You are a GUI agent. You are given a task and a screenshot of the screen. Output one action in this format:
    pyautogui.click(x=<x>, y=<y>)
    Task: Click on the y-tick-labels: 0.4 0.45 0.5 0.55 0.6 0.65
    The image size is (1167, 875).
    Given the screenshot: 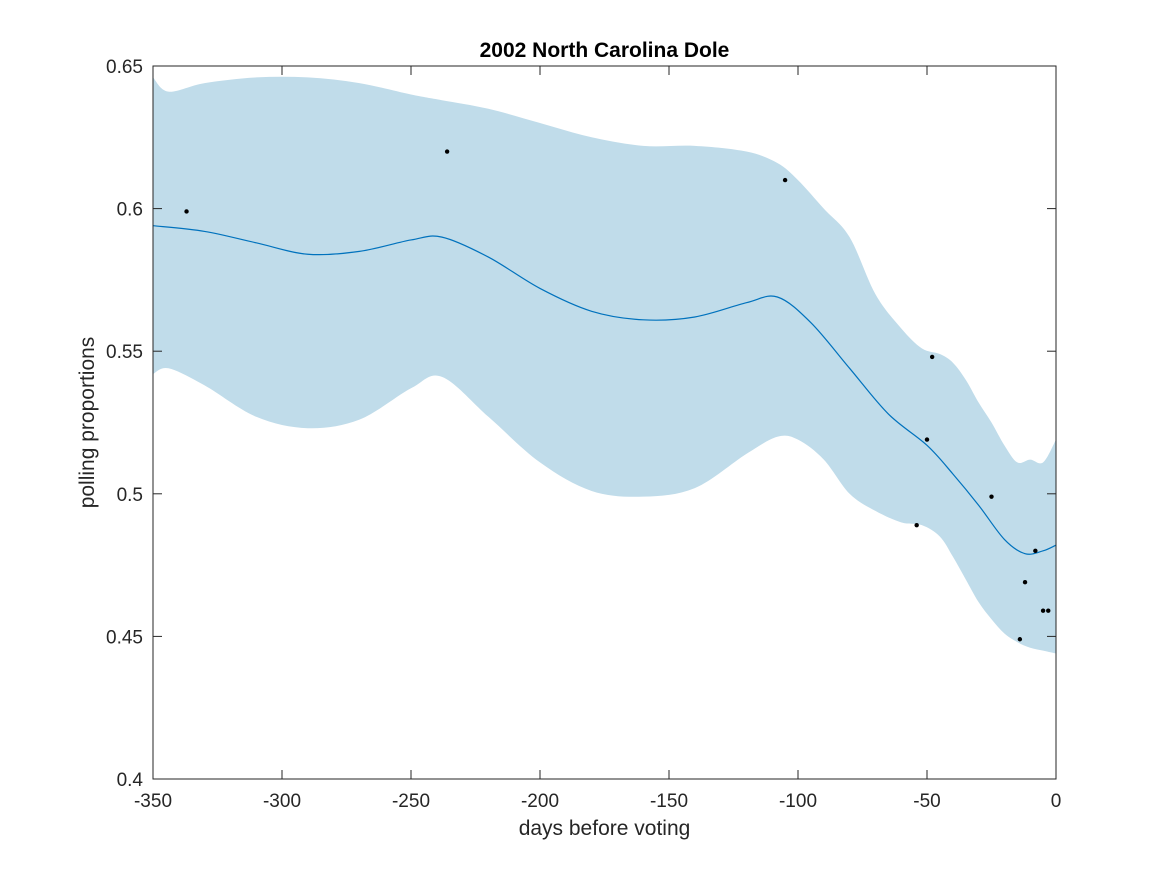 What is the action you would take?
    pyautogui.click(x=124, y=424)
    